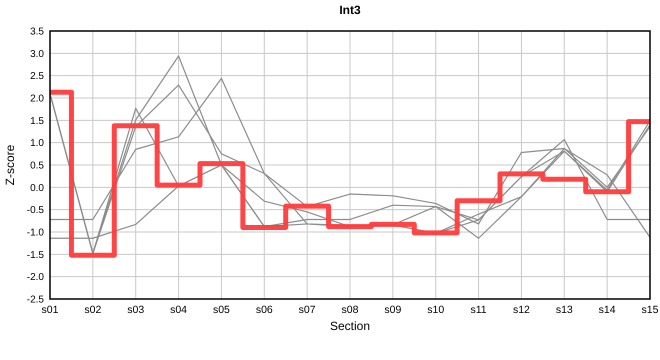 The height and width of the screenshot is (360, 660). I want to click on x-axis-title: Section, so click(350, 326).